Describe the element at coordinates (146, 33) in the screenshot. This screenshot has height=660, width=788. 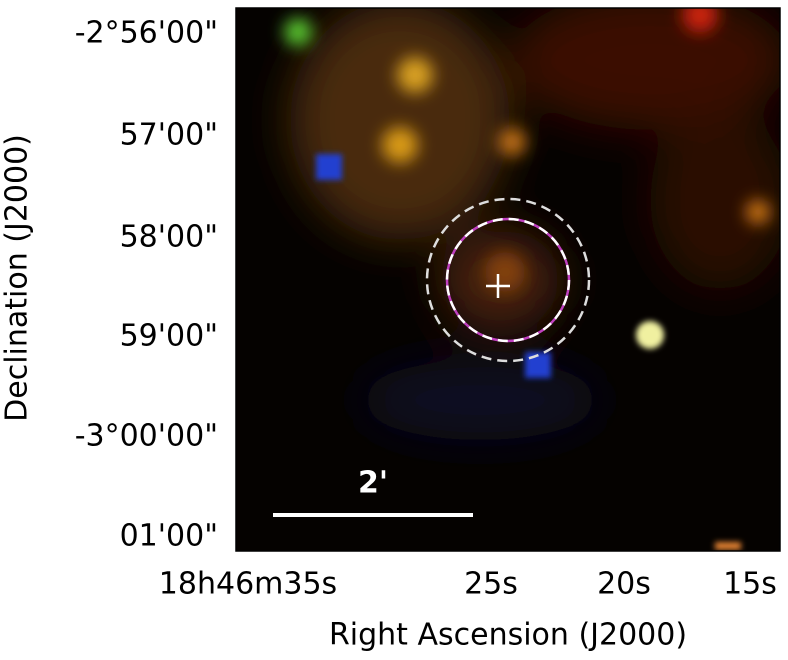
I see `y-tick-label: -2°56'00"` at that location.